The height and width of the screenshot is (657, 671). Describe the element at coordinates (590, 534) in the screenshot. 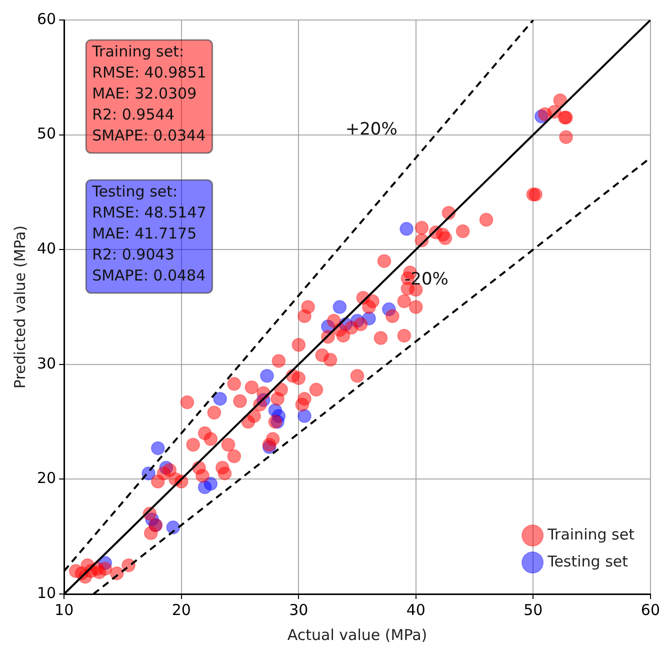

I see `legend-label: Training set` at that location.